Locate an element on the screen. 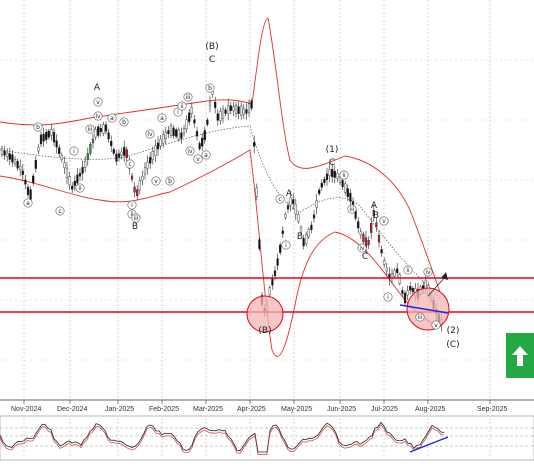  x-tick-label: Jul-2025 is located at coordinates (384, 409).